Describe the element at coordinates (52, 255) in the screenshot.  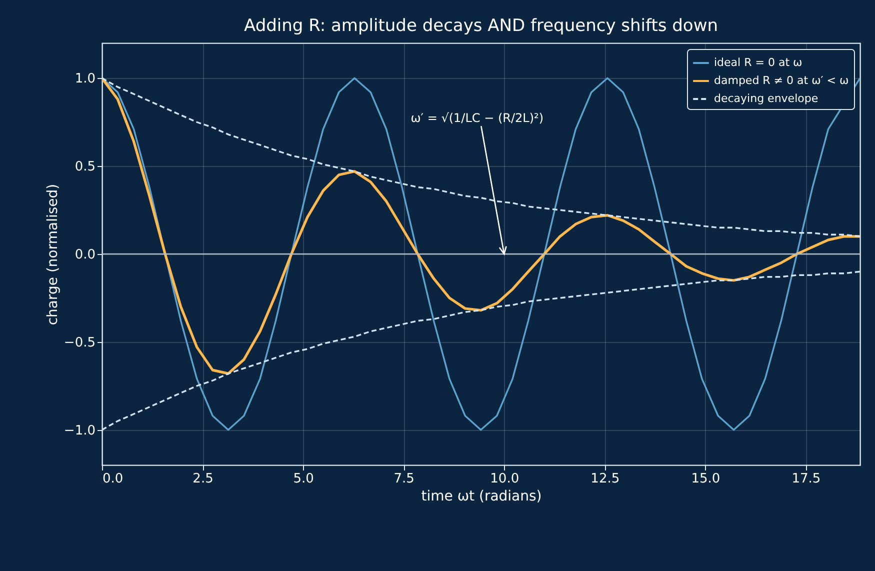
I see `y-axis-title: charge (normalised)` at that location.